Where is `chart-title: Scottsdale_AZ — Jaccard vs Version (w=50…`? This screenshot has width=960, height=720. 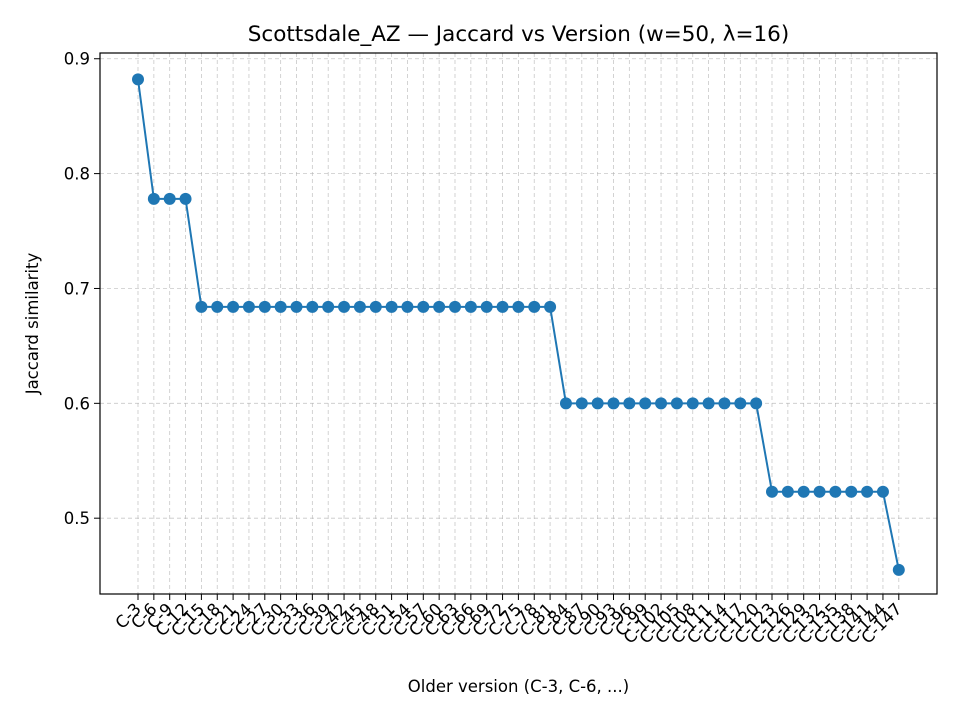
chart-title: Scottsdale_AZ — Jaccard vs Version (w=50… is located at coordinates (519, 34).